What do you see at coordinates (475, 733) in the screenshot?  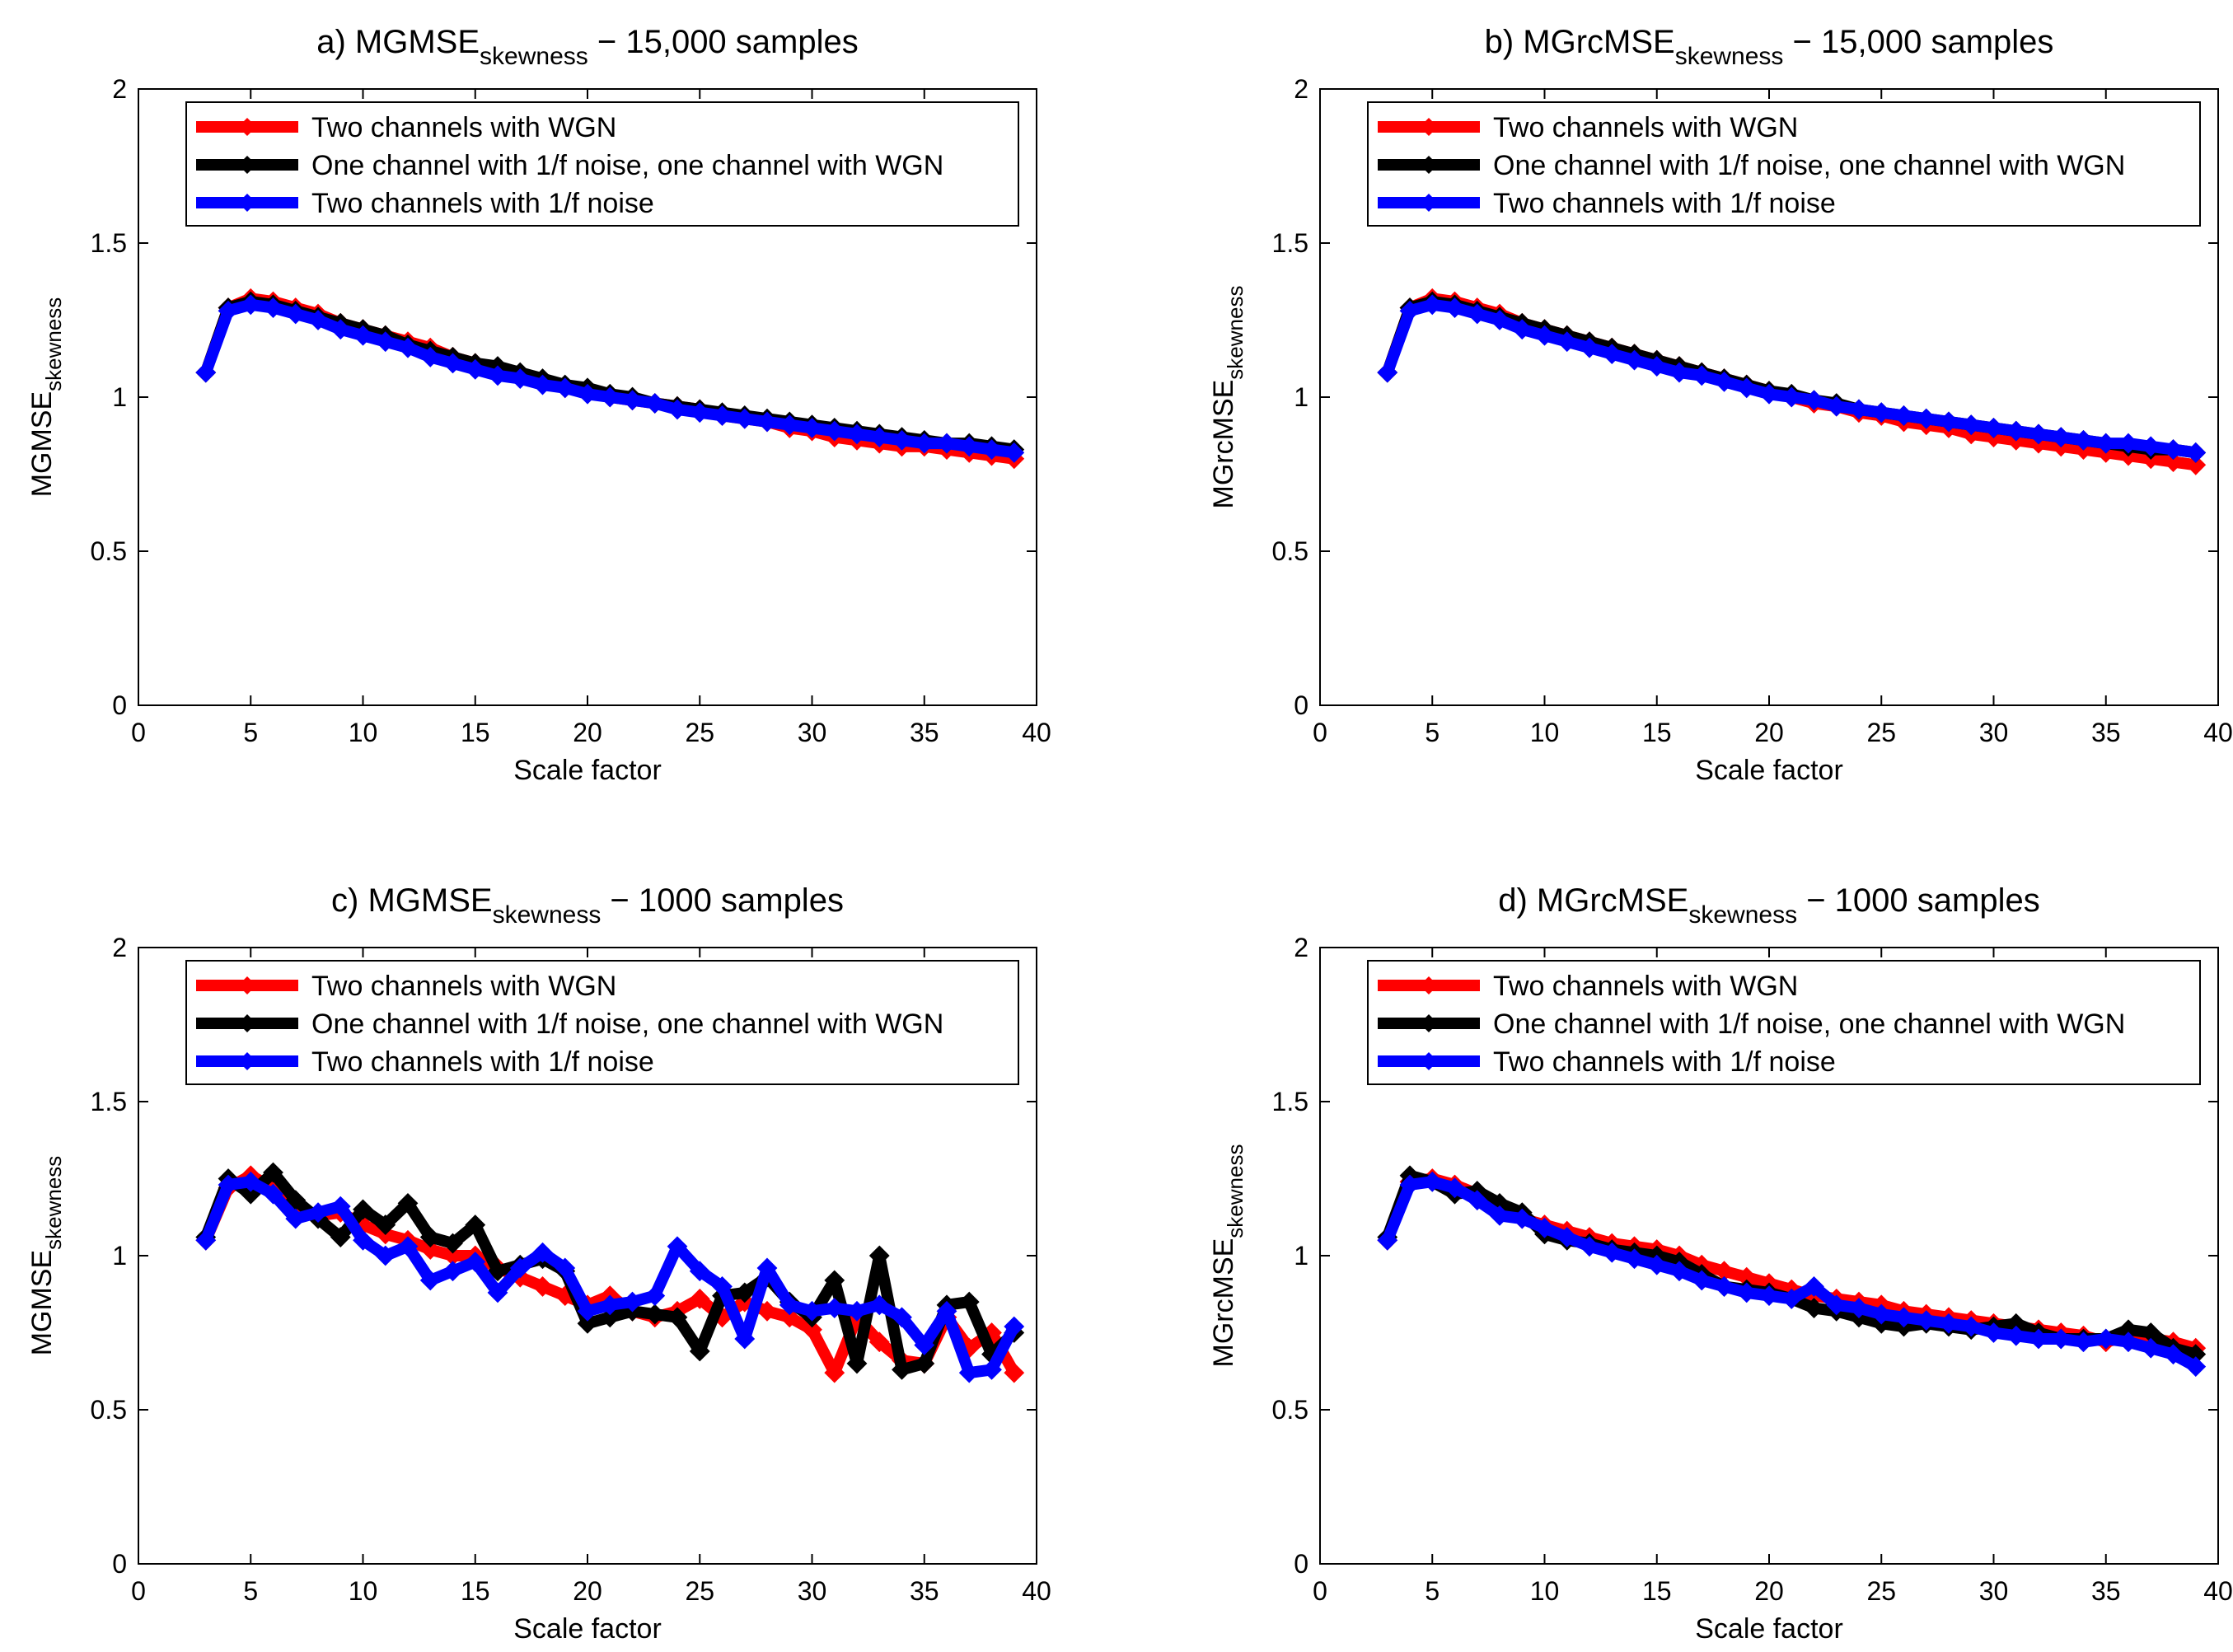 I see `x-tick-label: 15` at bounding box center [475, 733].